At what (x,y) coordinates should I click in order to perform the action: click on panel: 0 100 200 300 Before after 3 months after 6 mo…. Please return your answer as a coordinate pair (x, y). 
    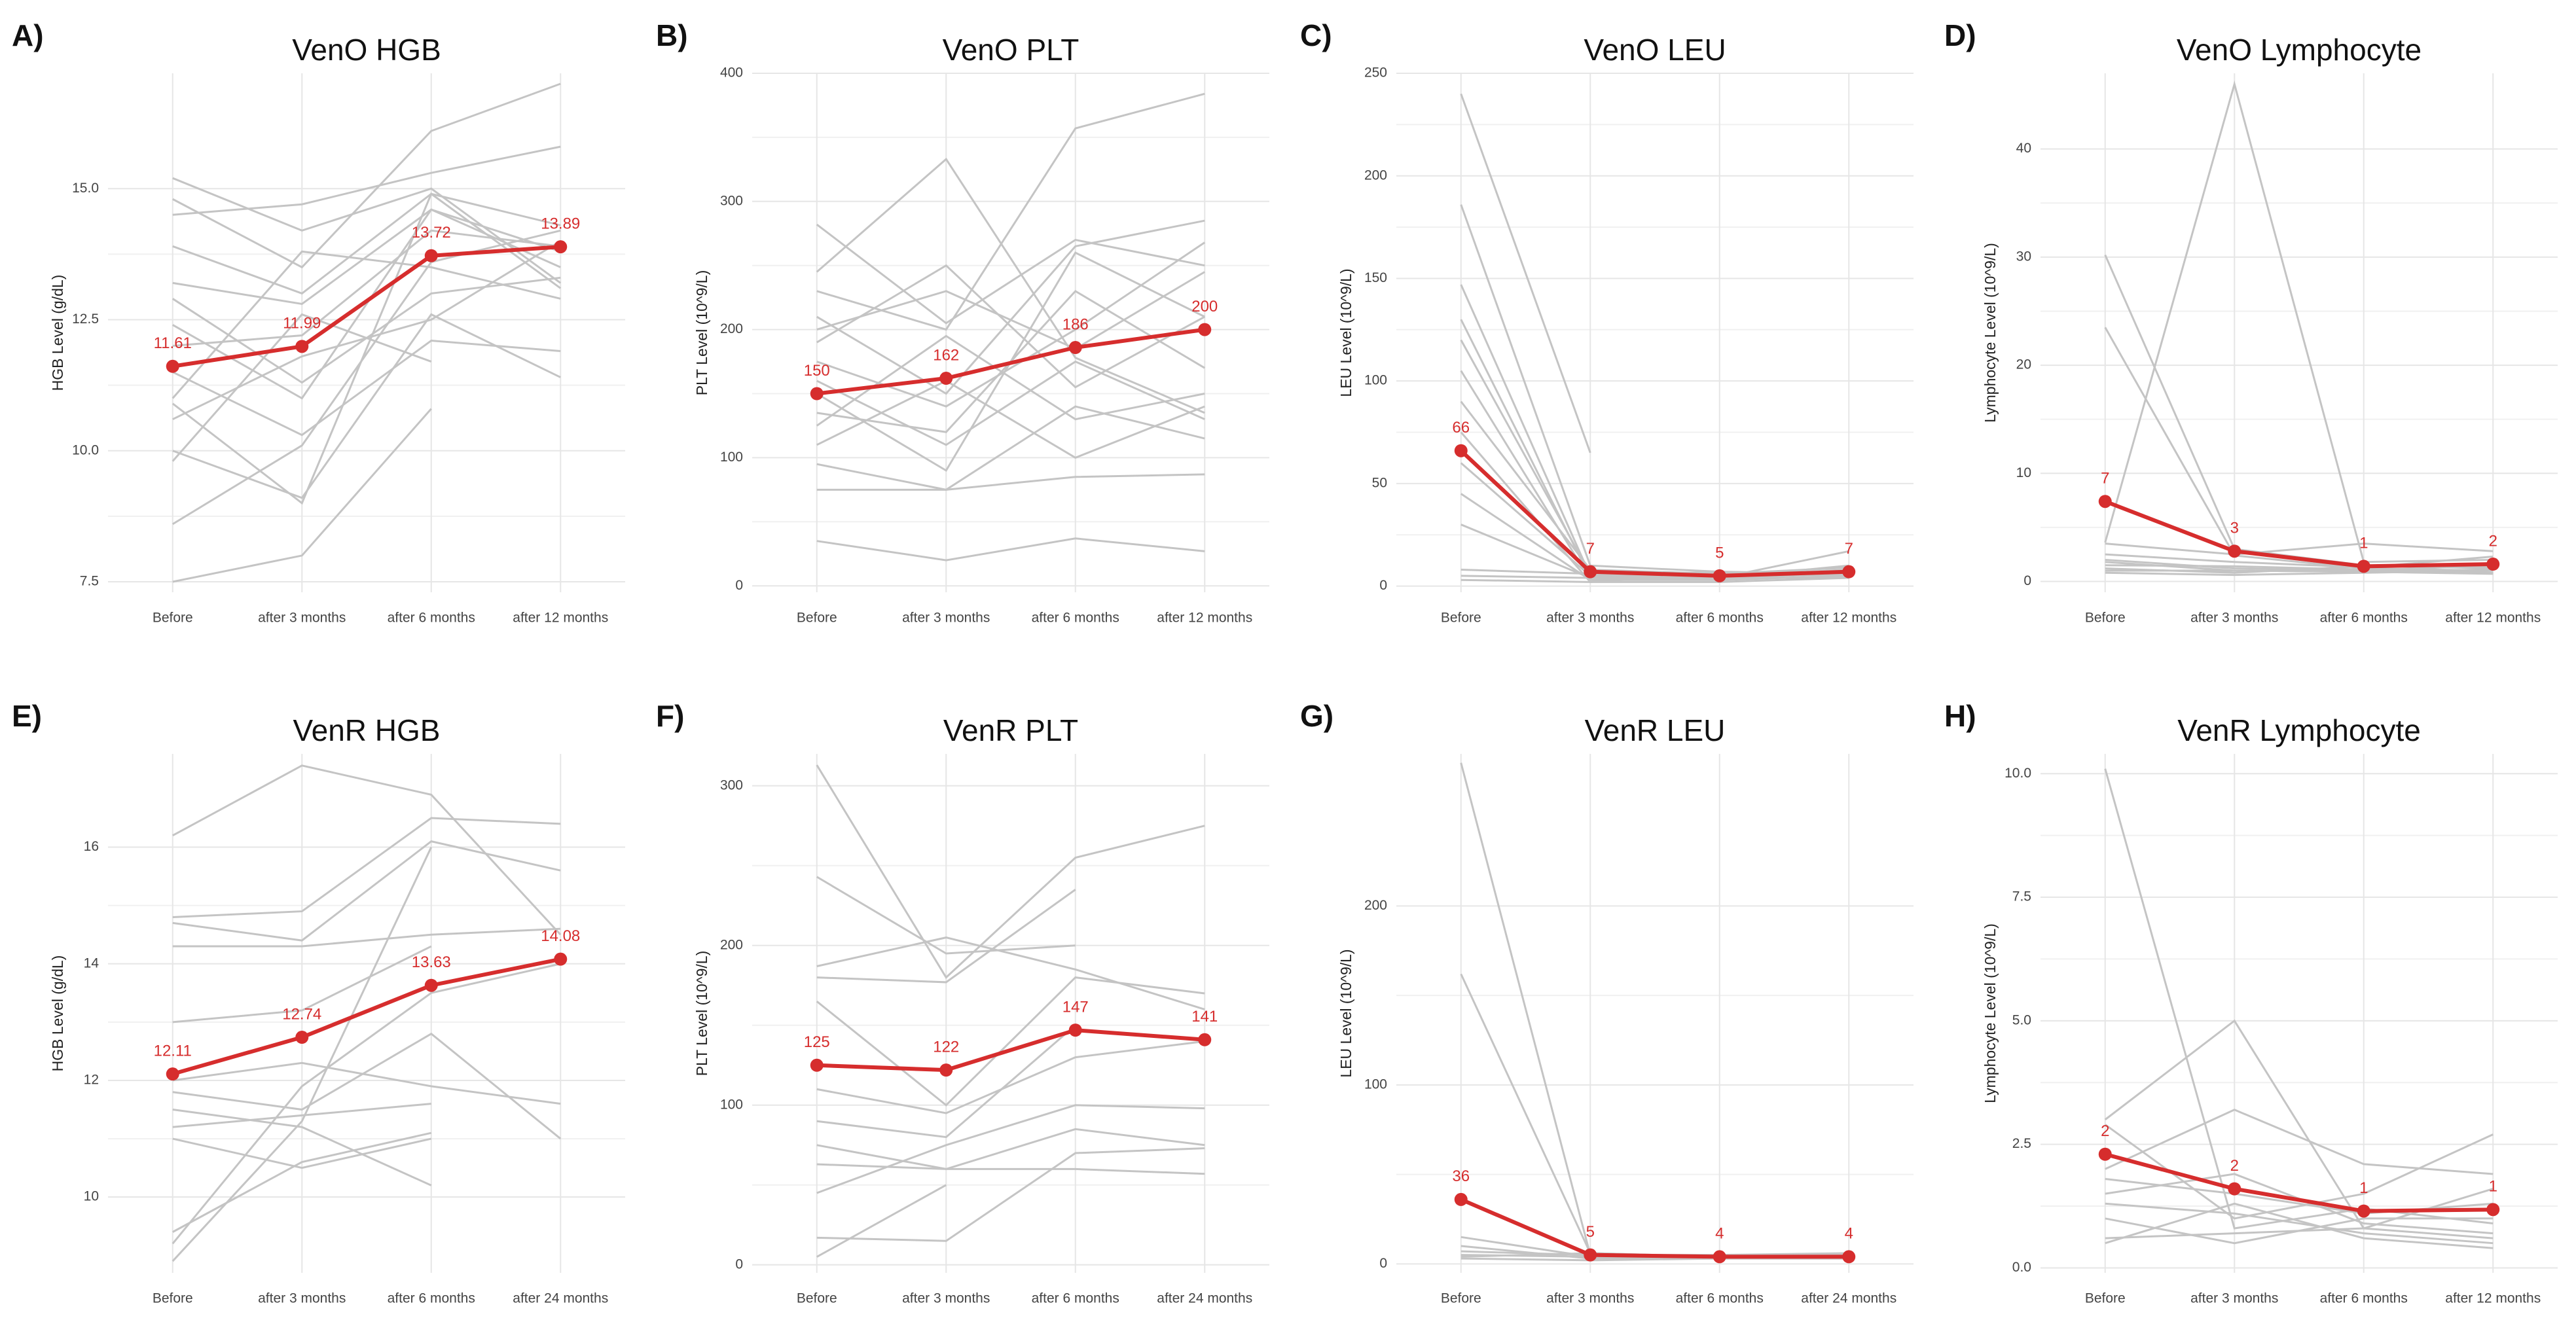
    Looking at the image, I should click on (962, 1002).